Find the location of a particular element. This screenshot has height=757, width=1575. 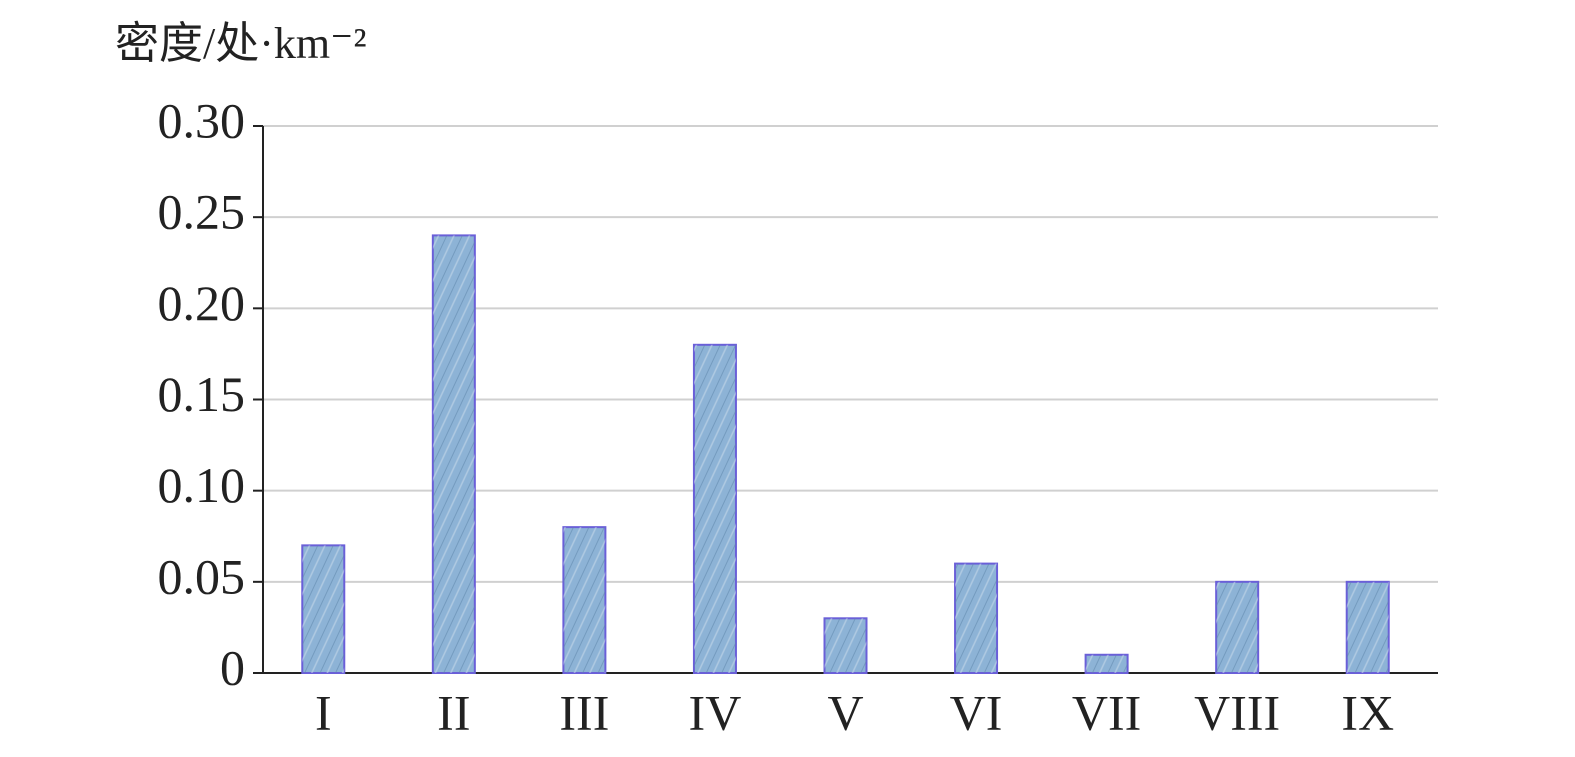

y-tick-label: 0.30 is located at coordinates (202, 120).